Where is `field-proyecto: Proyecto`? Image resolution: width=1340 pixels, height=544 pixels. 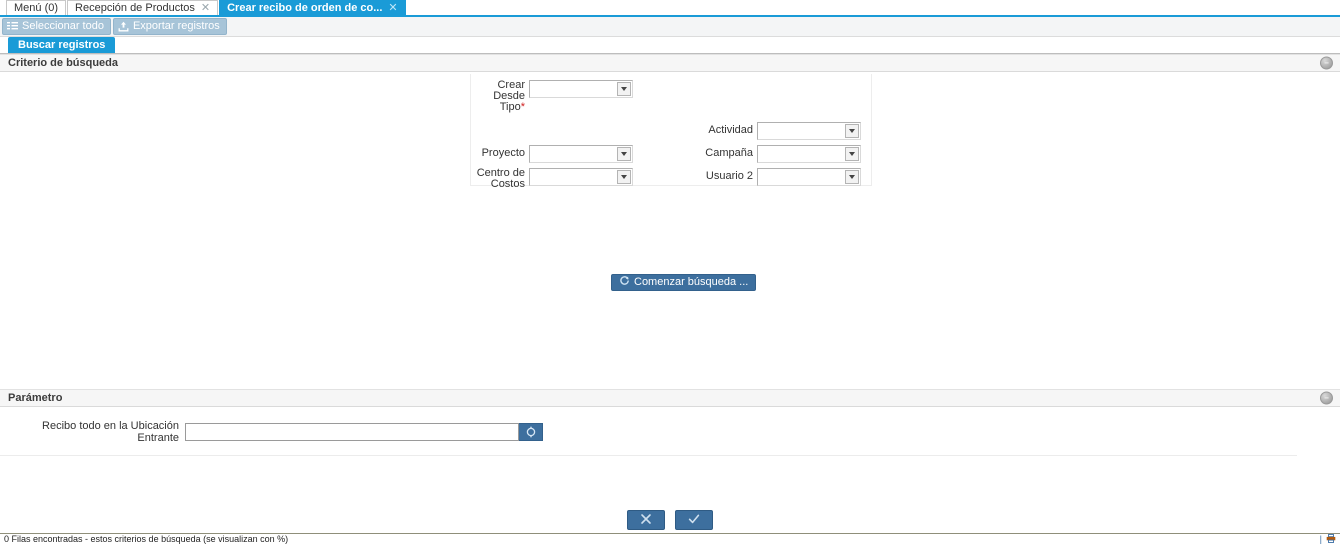
field-proyecto: Proyecto is located at coordinates (552, 154).